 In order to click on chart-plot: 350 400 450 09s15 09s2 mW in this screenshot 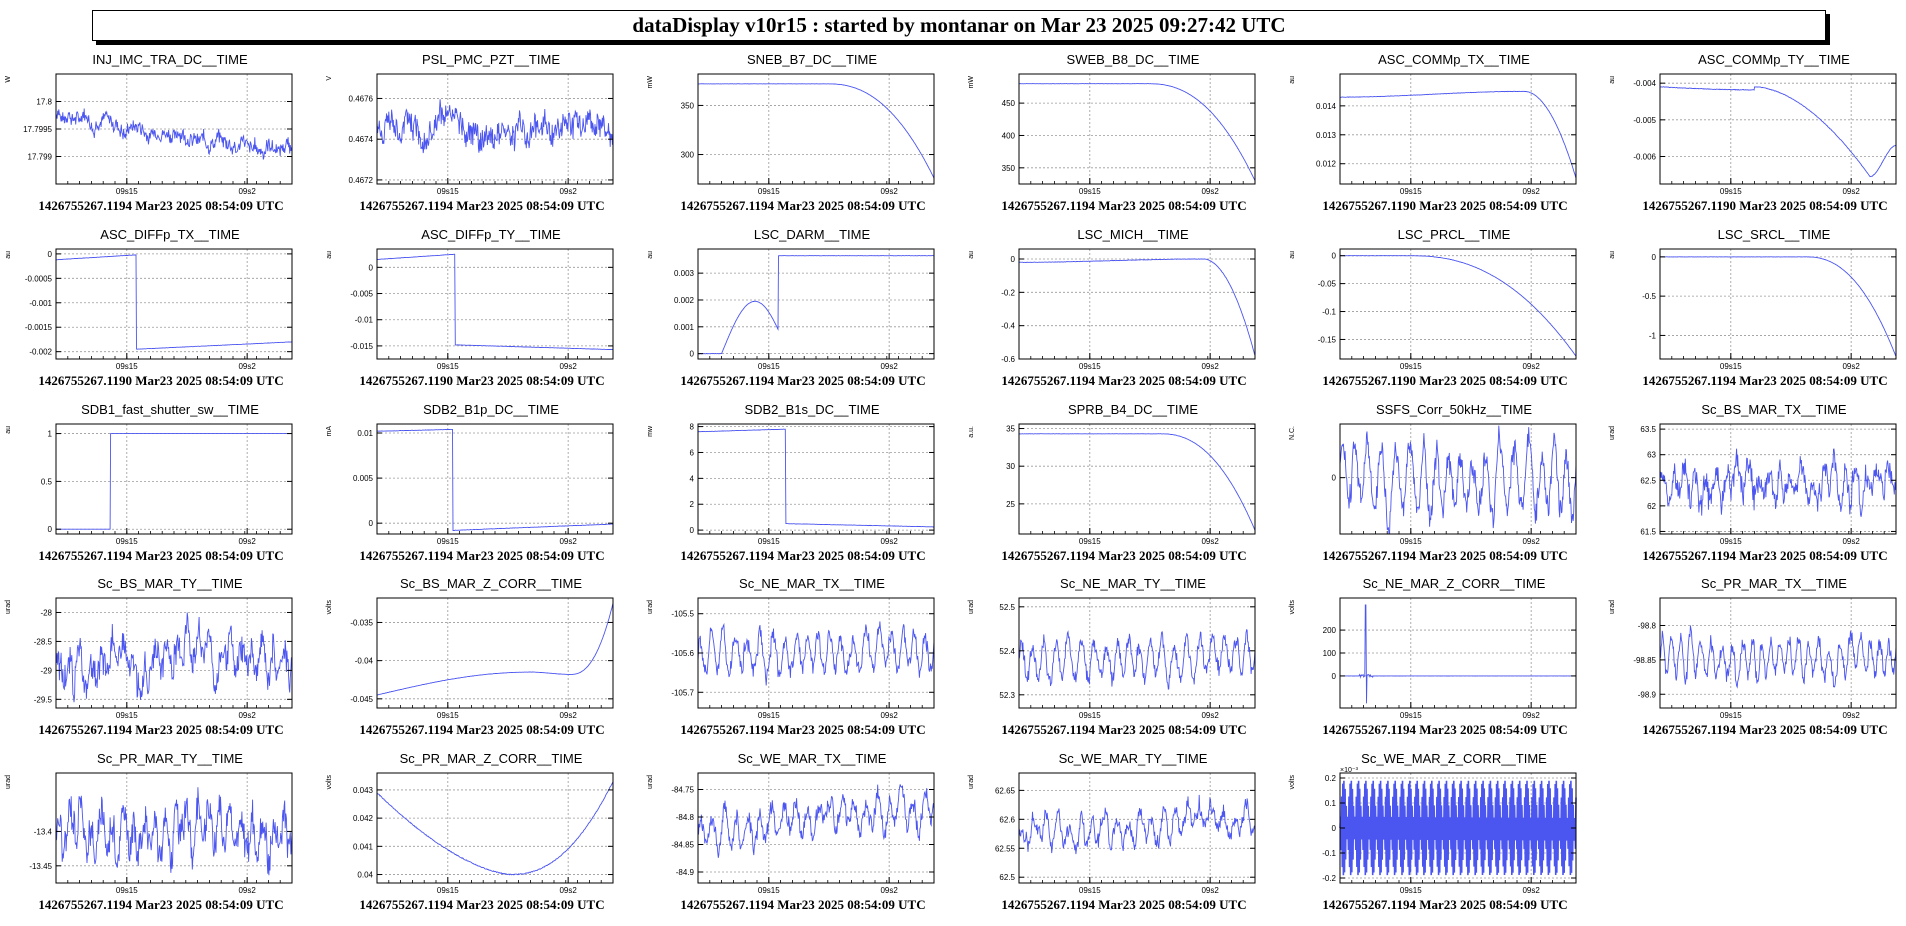, I will do `click(1112, 134)`.